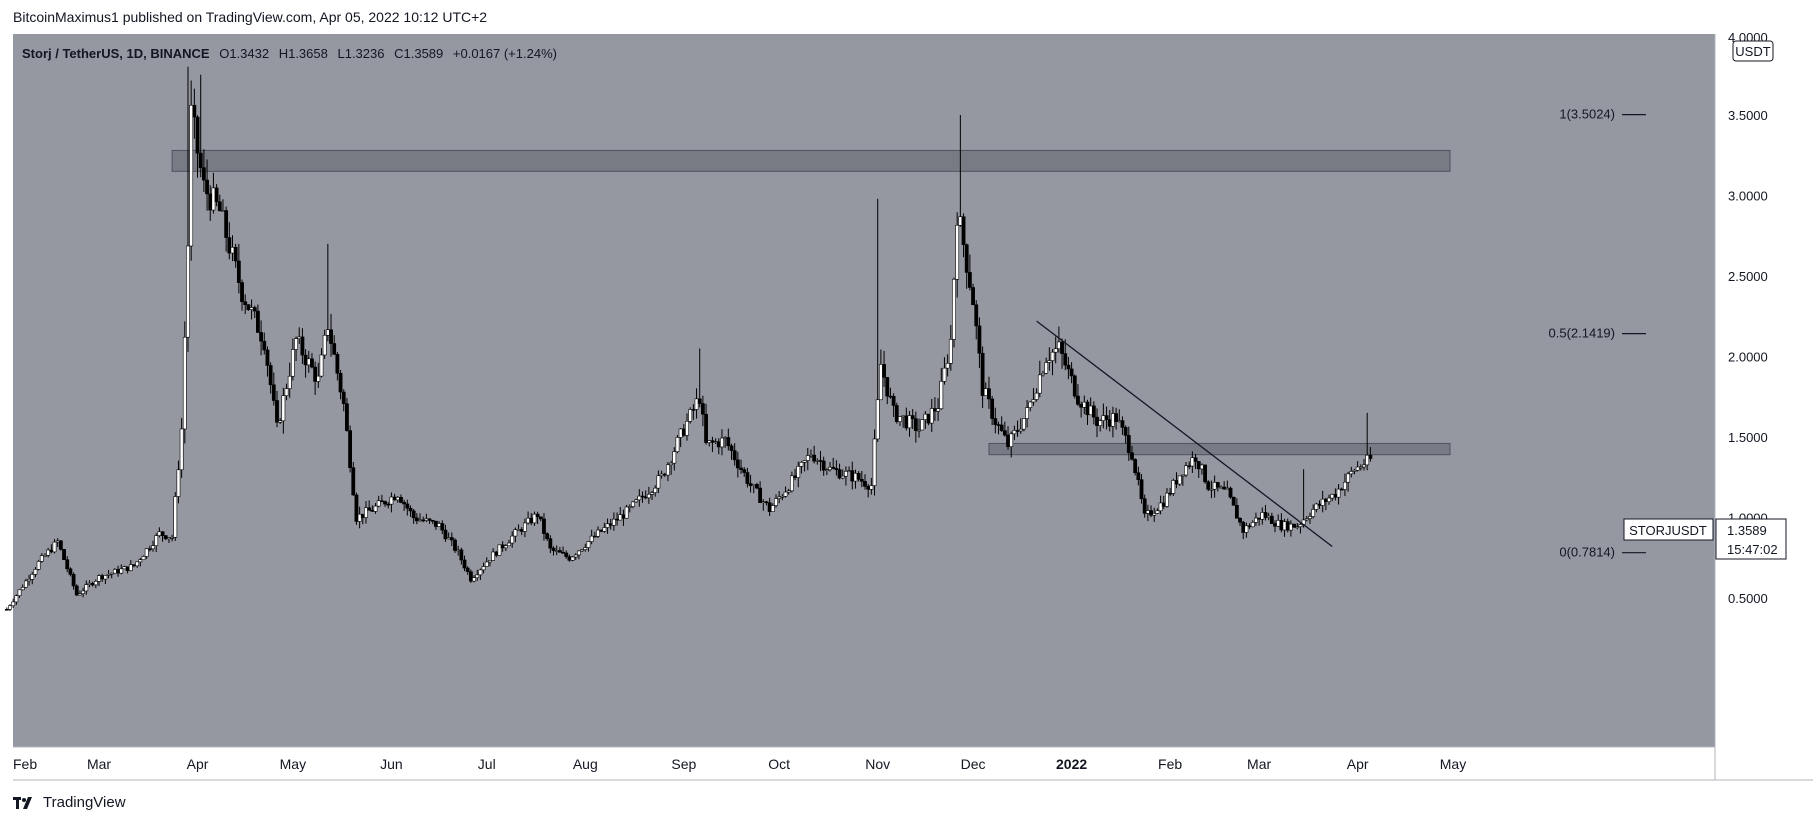 This screenshot has height=826, width=1813. I want to click on symbol-label: STORJUSDT, so click(1668, 530).